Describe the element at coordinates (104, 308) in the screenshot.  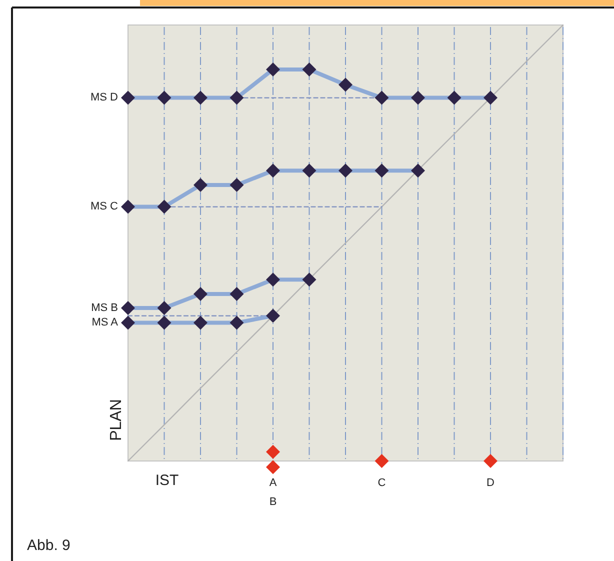
I see `series-label: MS B` at that location.